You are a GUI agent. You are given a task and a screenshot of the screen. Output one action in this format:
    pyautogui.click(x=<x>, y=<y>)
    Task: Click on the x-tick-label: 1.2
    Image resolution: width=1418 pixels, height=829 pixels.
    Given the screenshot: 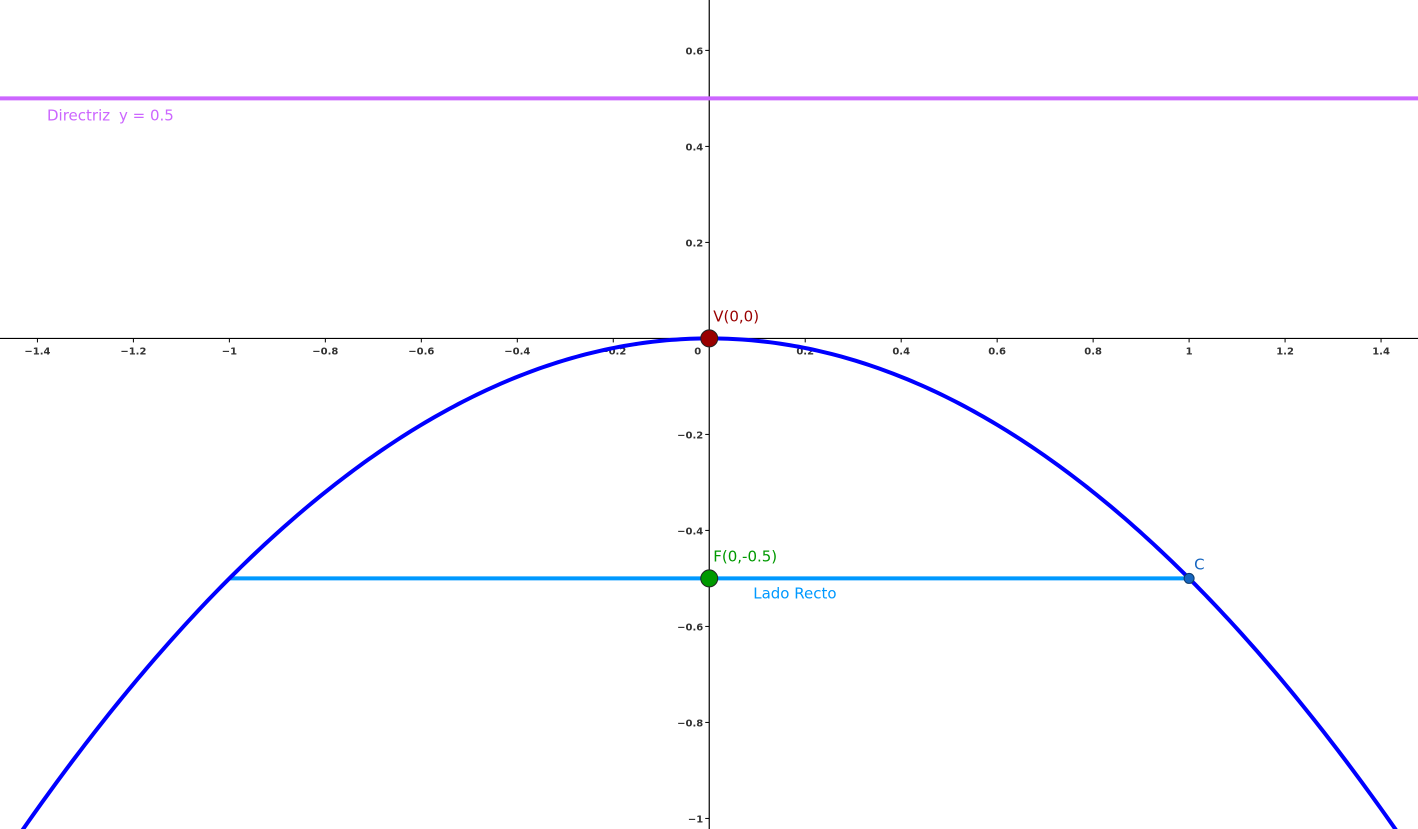 What is the action you would take?
    pyautogui.click(x=1285, y=351)
    